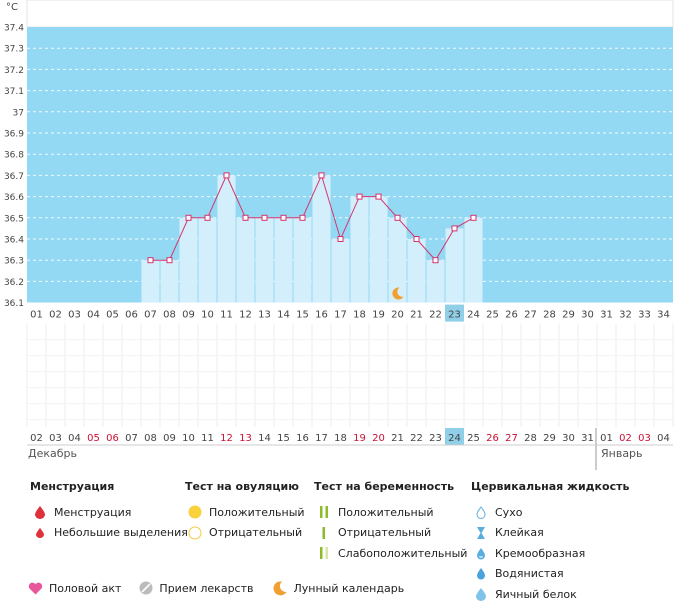 This screenshot has width=682, height=605. Describe the element at coordinates (340, 315) in the screenshot. I see `cycle-day-label: 17` at that location.